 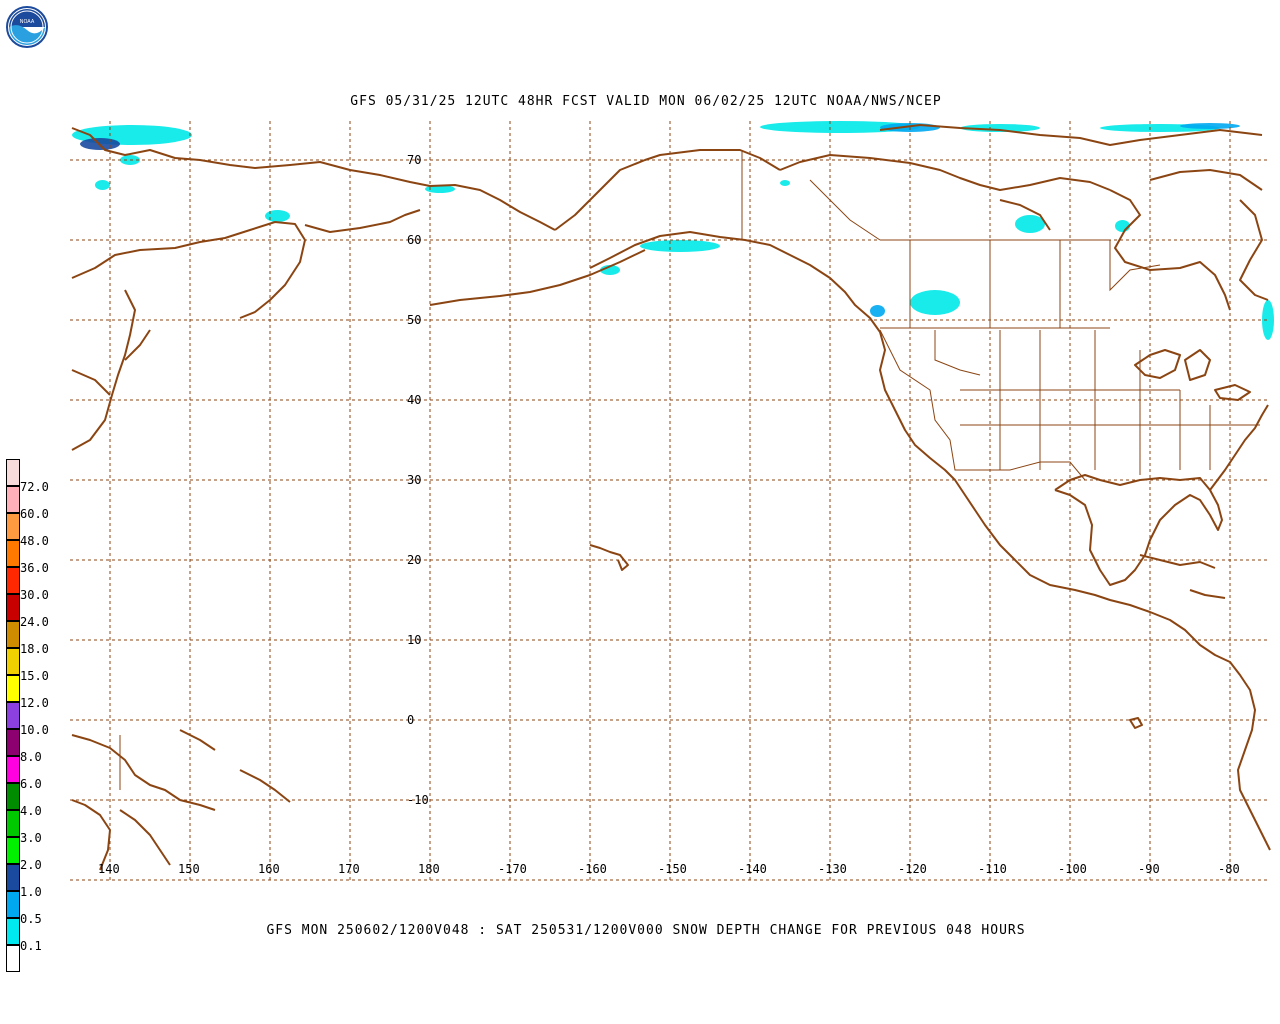 I want to click on colorbar-label: 15.0, so click(x=34, y=676).